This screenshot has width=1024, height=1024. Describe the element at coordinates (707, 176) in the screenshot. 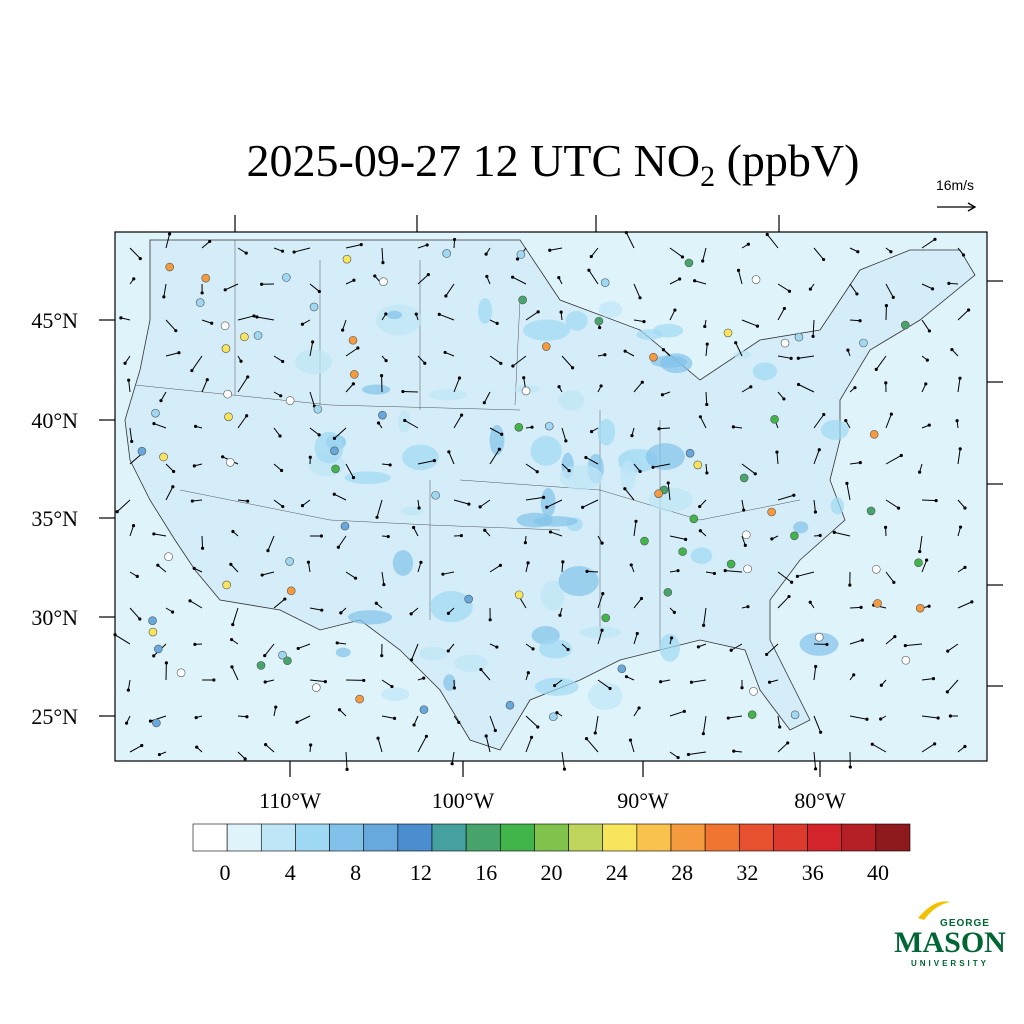

I see `title-subscript: 2` at that location.